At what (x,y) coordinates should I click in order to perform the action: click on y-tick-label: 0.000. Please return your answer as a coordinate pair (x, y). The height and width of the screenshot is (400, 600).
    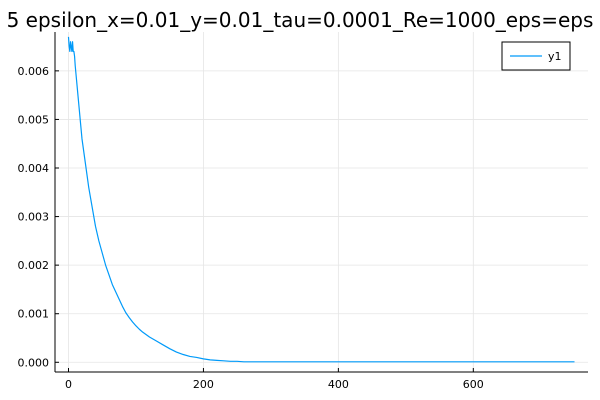
    Looking at the image, I should click on (34, 362).